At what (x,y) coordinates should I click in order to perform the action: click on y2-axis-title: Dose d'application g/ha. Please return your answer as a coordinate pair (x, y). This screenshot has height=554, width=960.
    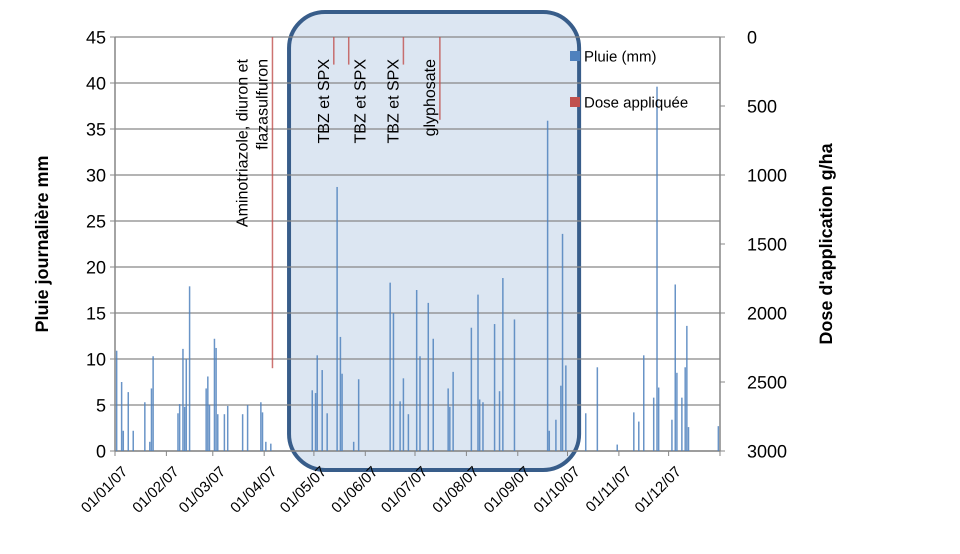
    Looking at the image, I should click on (826, 243).